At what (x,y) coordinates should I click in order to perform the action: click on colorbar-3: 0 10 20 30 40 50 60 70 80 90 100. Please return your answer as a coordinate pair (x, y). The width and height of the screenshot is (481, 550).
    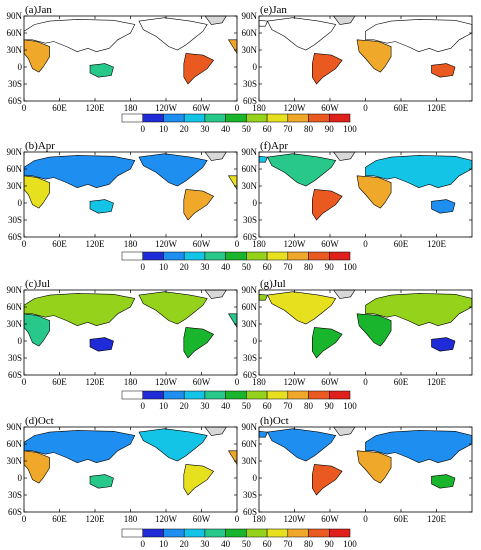
    Looking at the image, I should click on (239, 400).